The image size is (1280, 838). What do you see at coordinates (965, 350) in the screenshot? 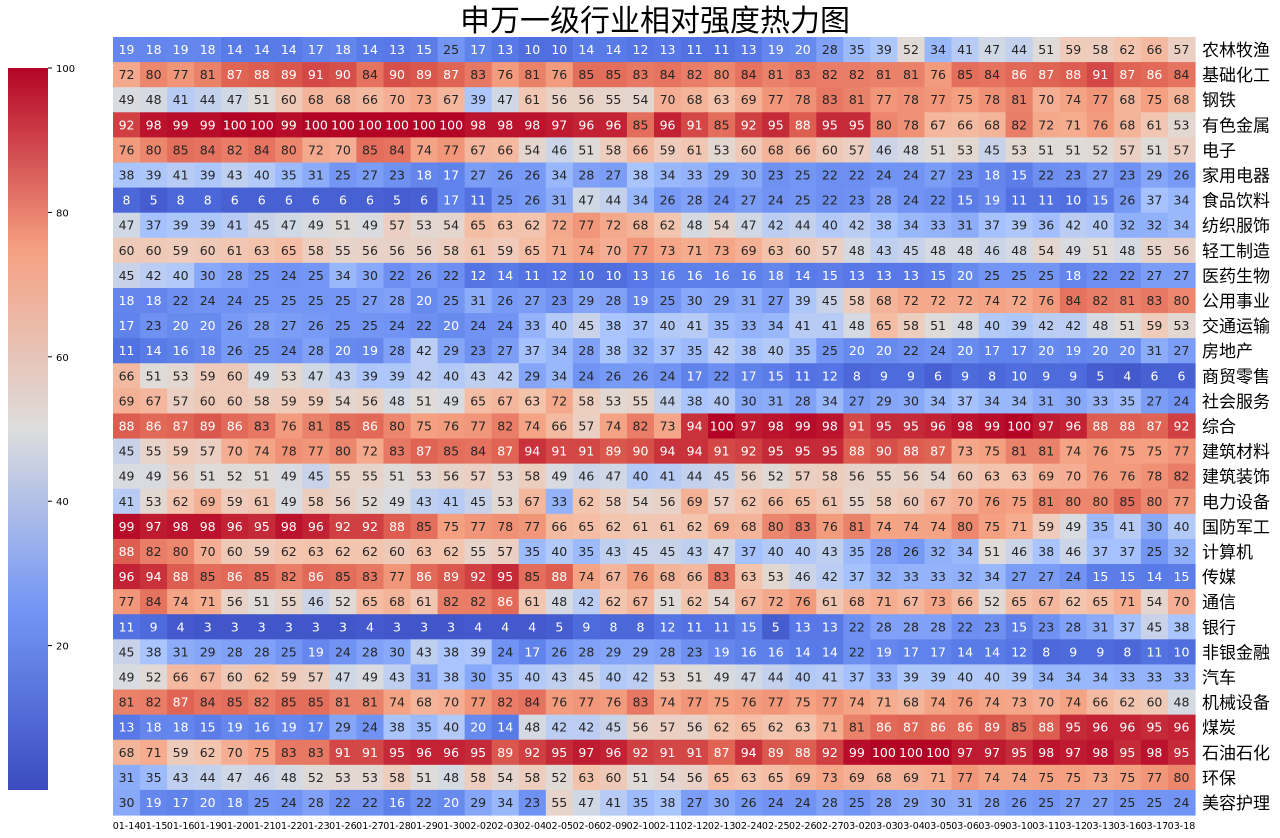
I see `cell-value-label: 20` at bounding box center [965, 350].